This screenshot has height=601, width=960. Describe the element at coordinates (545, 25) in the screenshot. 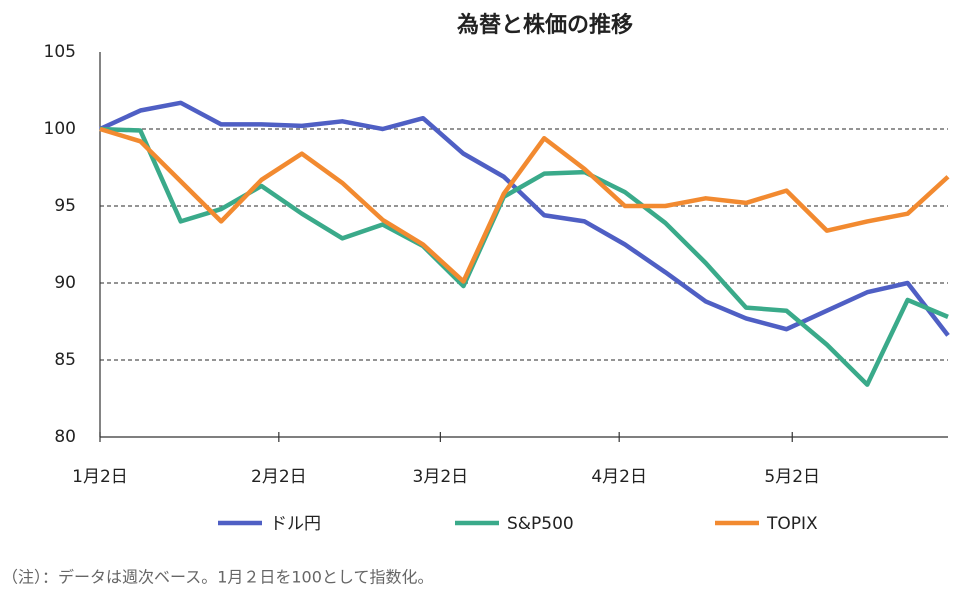

I see `chart-title: 為替と株価の推移` at that location.